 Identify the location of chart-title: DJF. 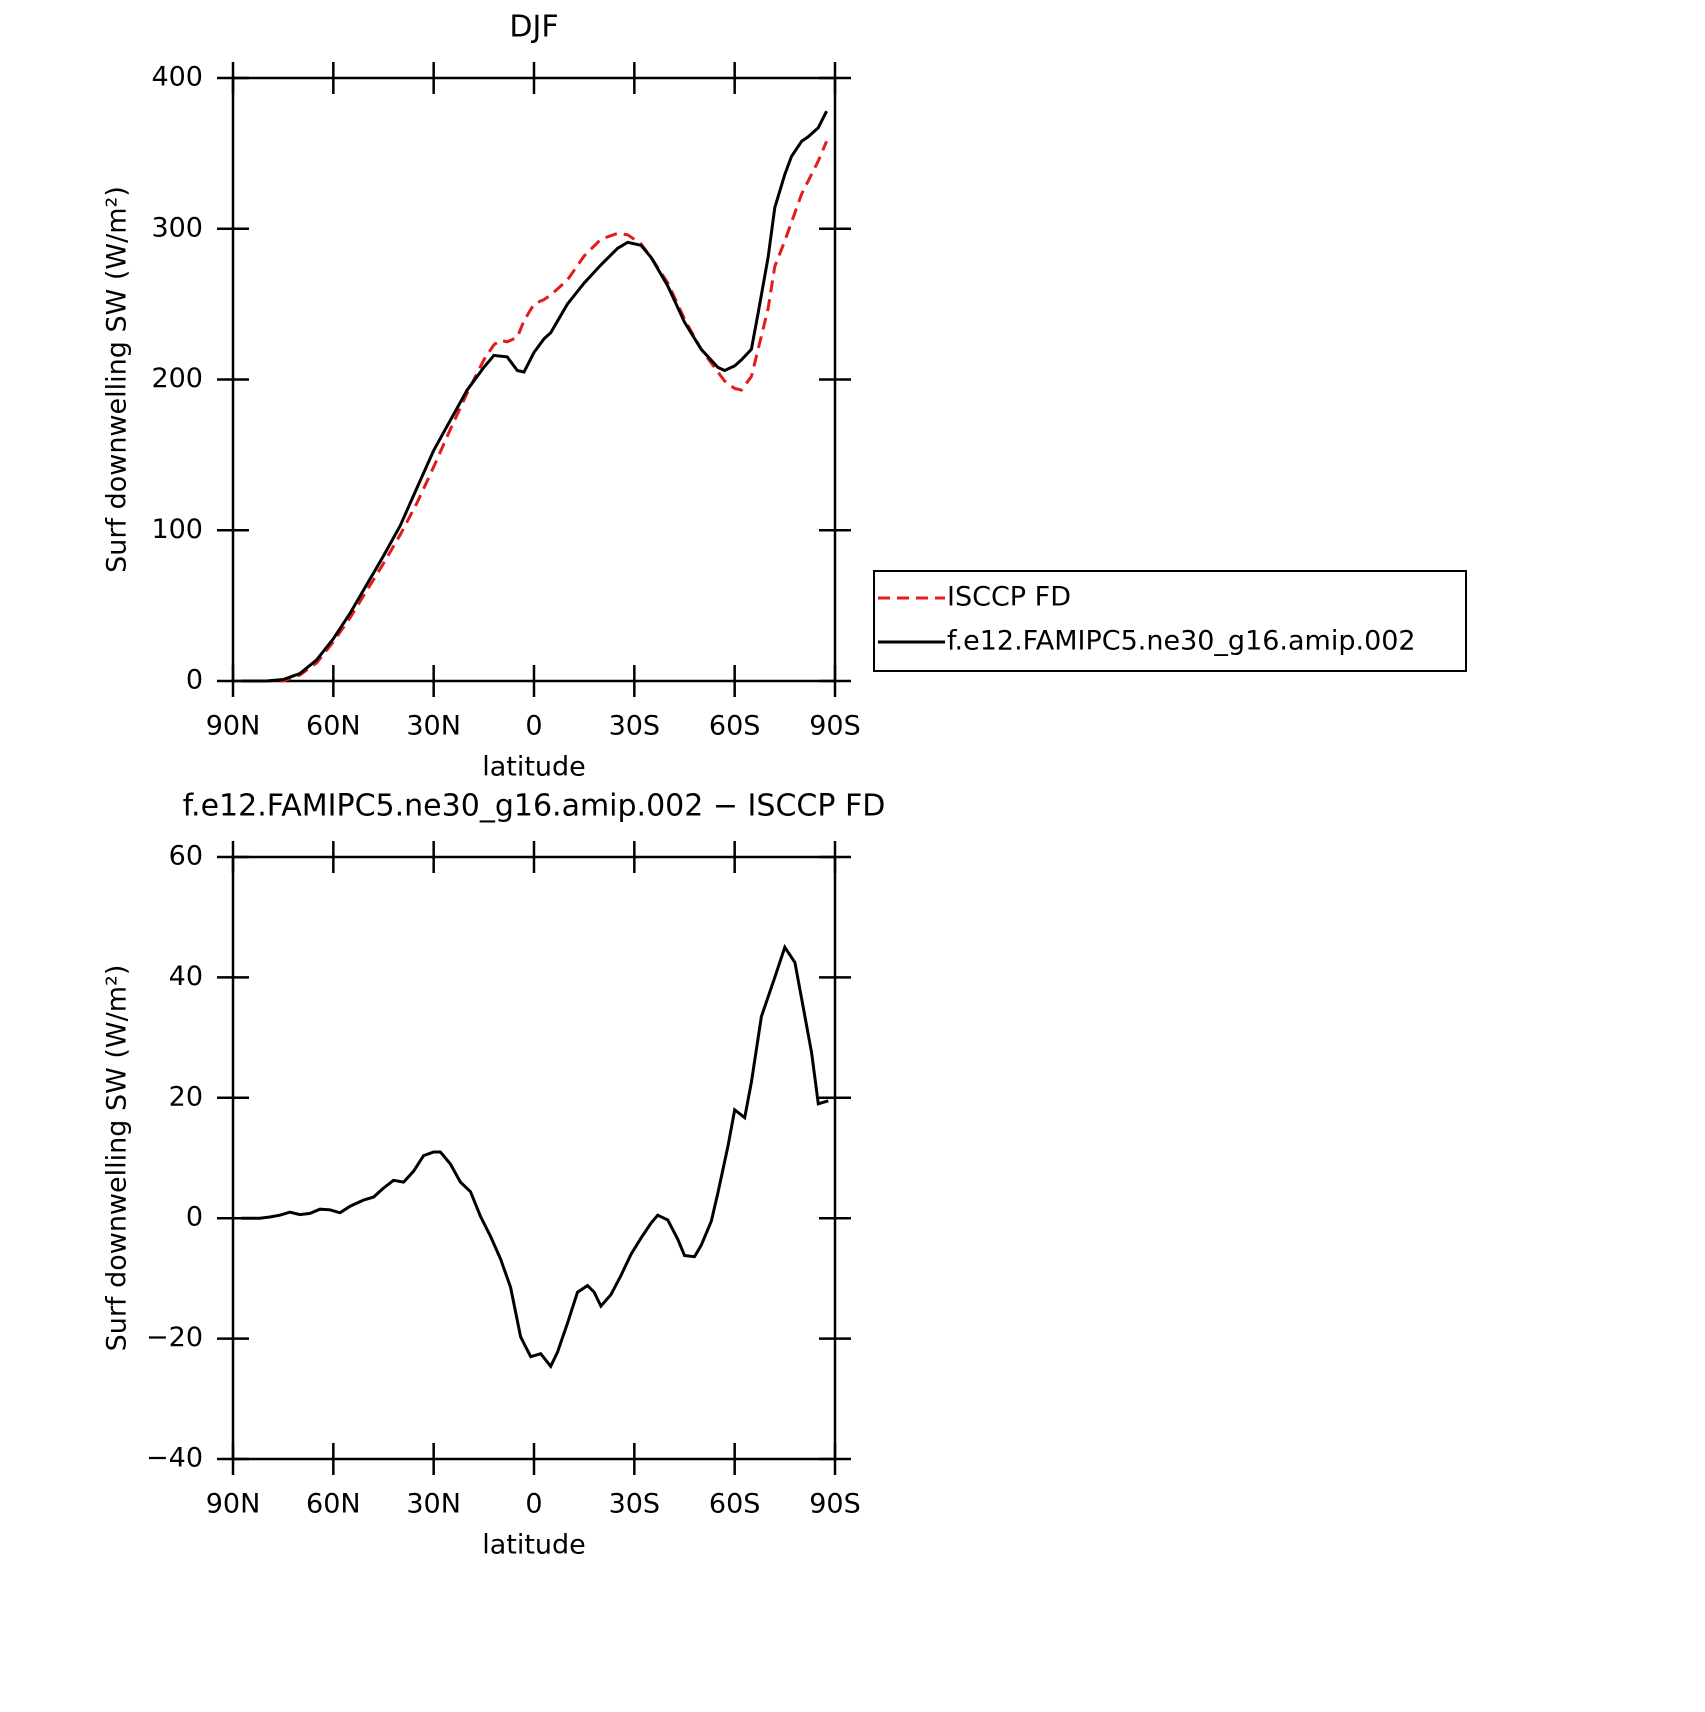
(533, 27).